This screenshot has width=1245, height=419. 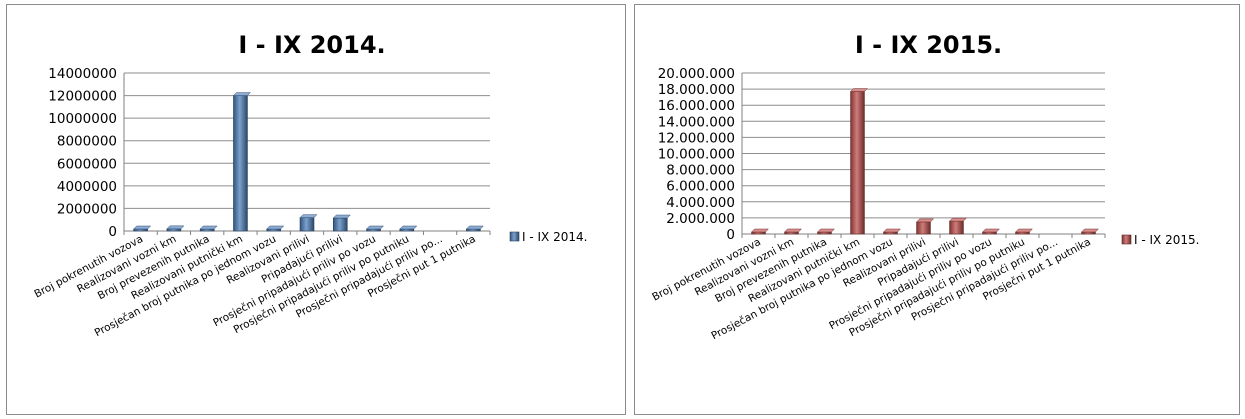 What do you see at coordinates (696, 122) in the screenshot?
I see `y-tick-label: 14.000.000` at bounding box center [696, 122].